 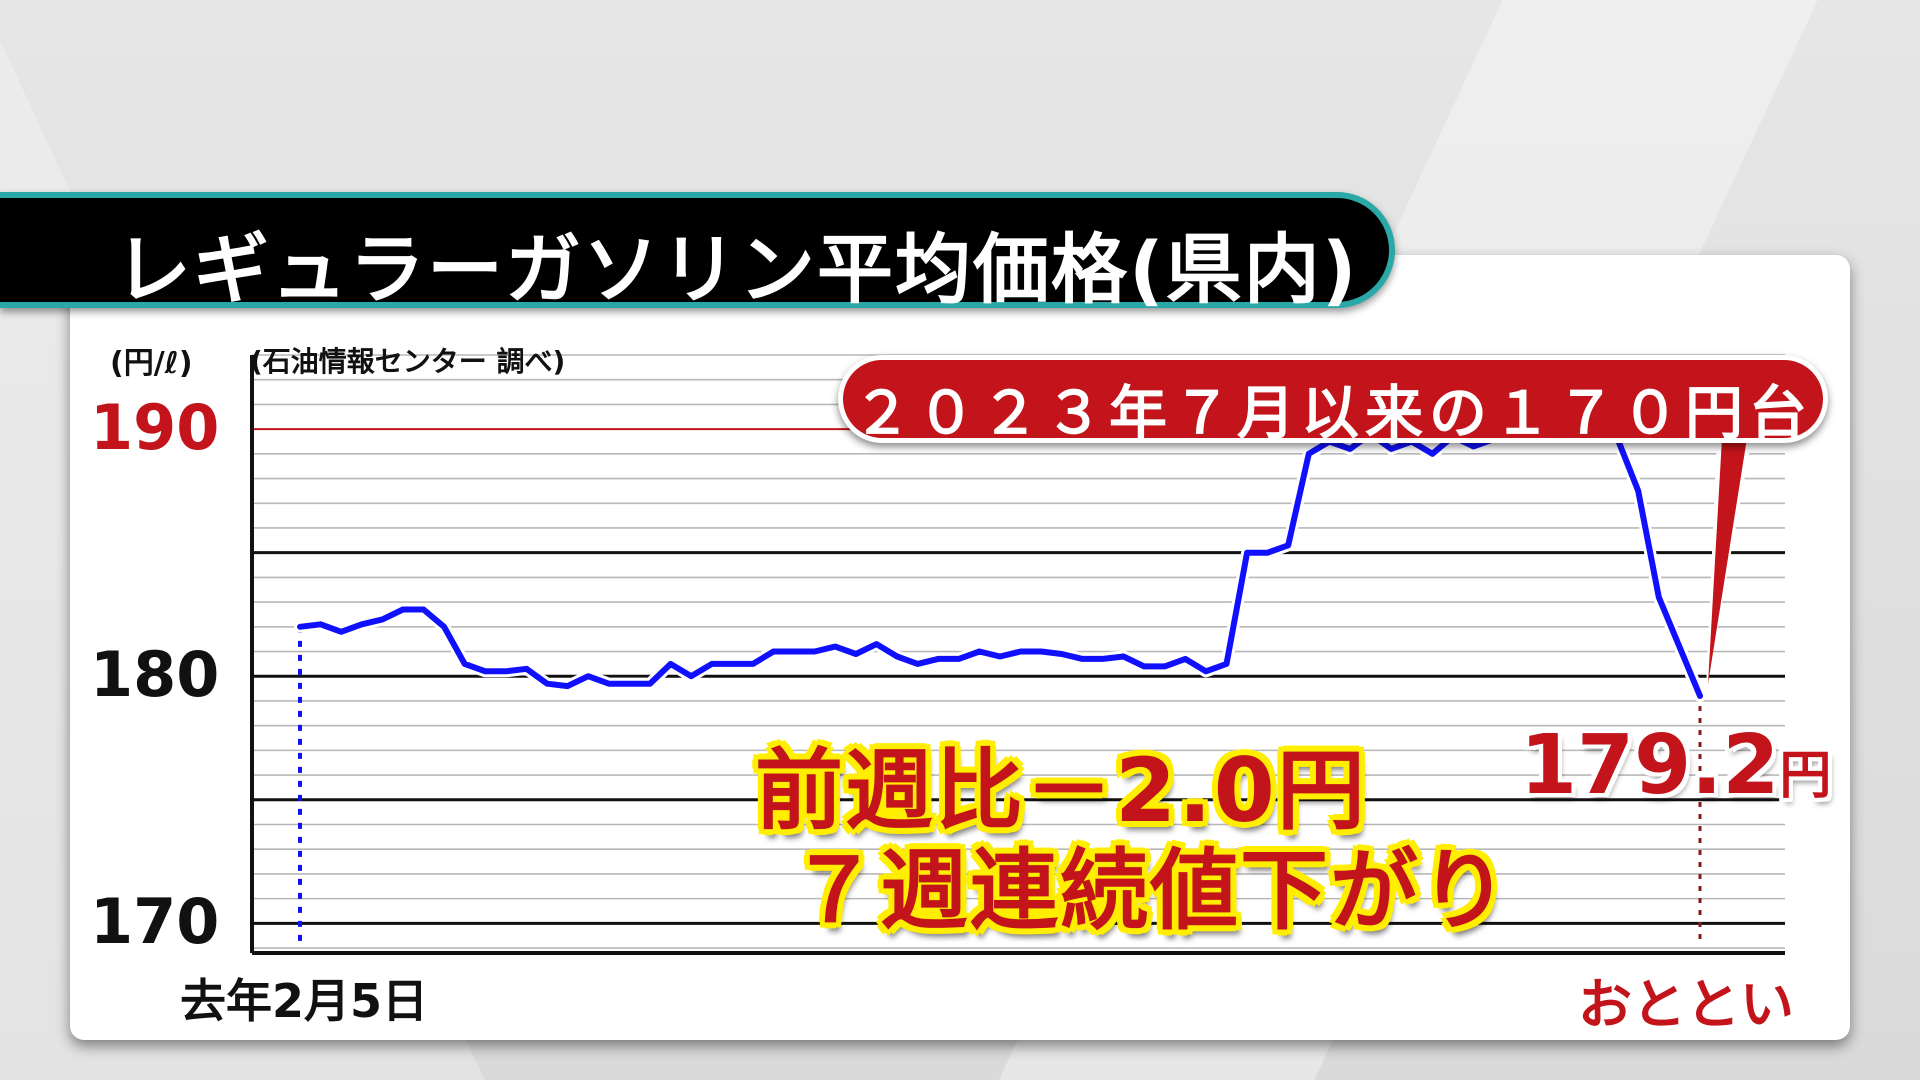 I want to click on y-tick-label: 190, so click(x=155, y=428).